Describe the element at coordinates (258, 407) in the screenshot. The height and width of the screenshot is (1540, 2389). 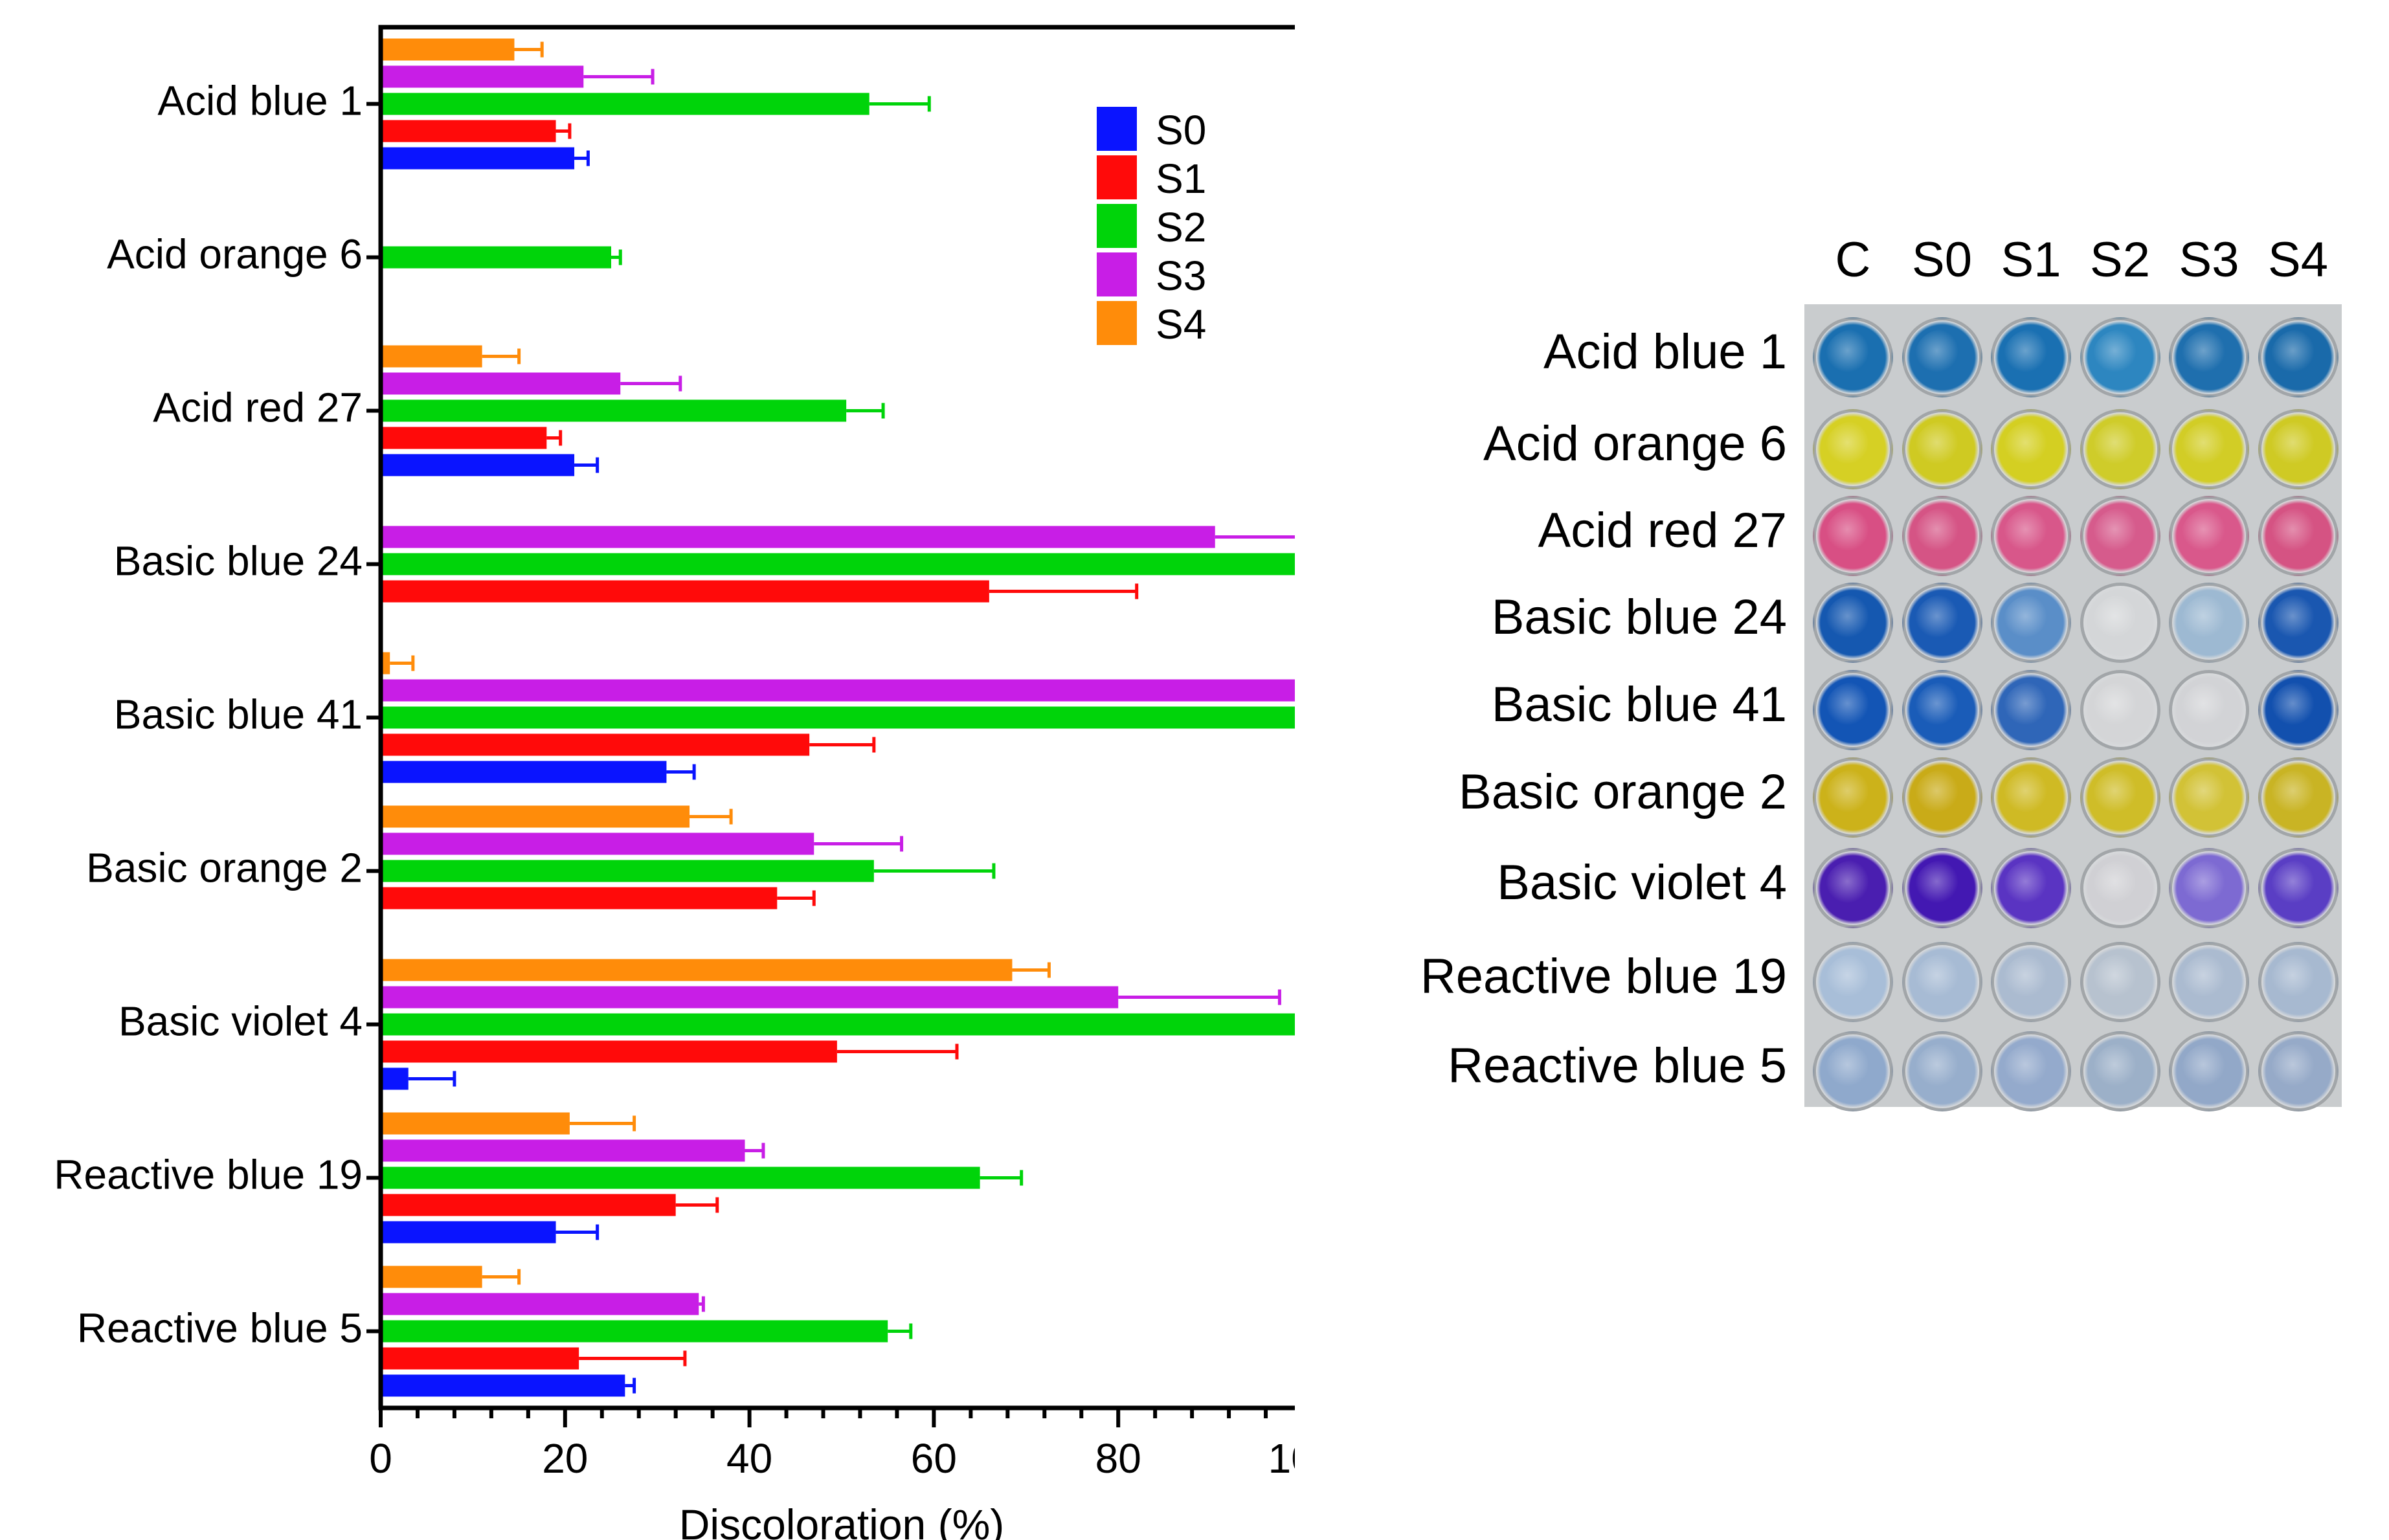
I see `y-tick-label-acid-red-27: Acid red 27` at that location.